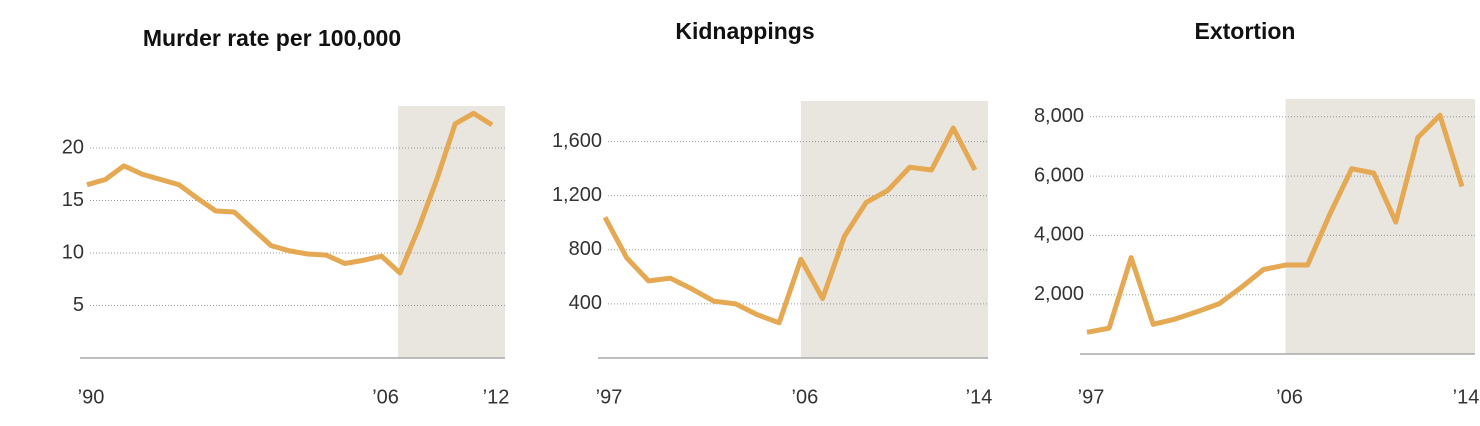 Image resolution: width=1480 pixels, height=426 pixels. Describe the element at coordinates (1059, 116) in the screenshot. I see `y-tick-label: 8,000` at that location.